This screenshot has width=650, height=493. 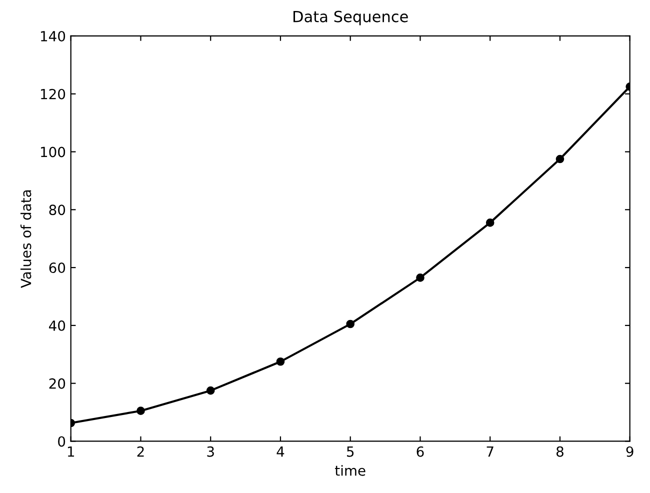 What do you see at coordinates (350, 451) in the screenshot?
I see `x-tick-label: 5` at bounding box center [350, 451].